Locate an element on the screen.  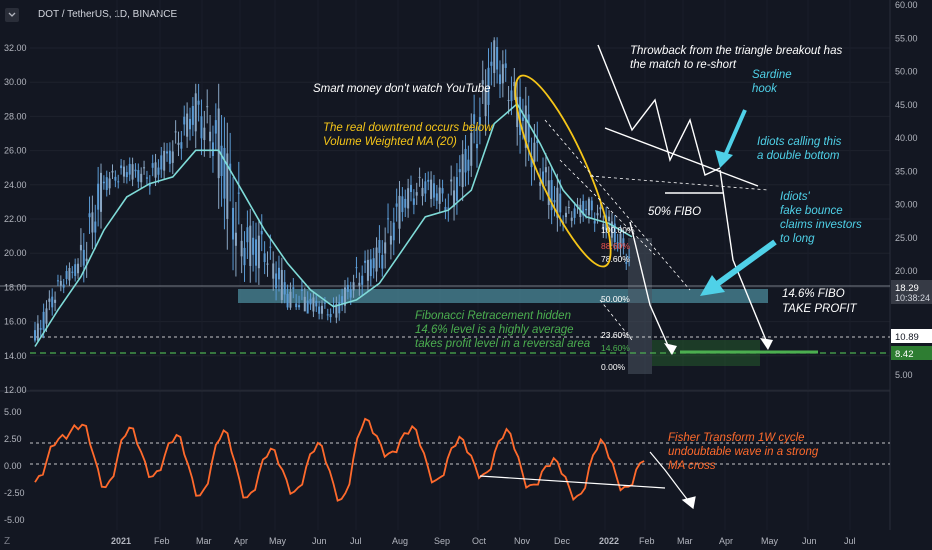
left-axis-tick: 30.00 is located at coordinates (15, 82).